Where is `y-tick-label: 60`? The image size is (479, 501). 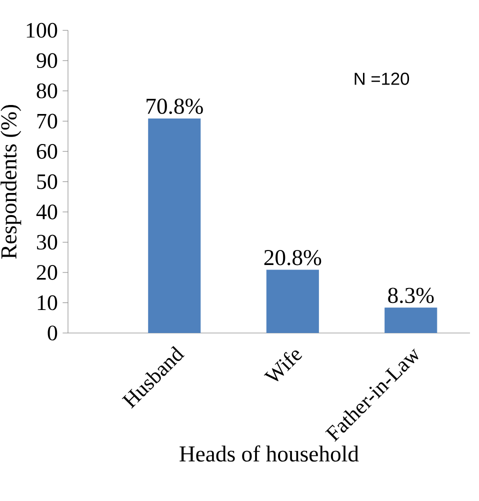 y-tick-label: 60 is located at coordinates (47, 151).